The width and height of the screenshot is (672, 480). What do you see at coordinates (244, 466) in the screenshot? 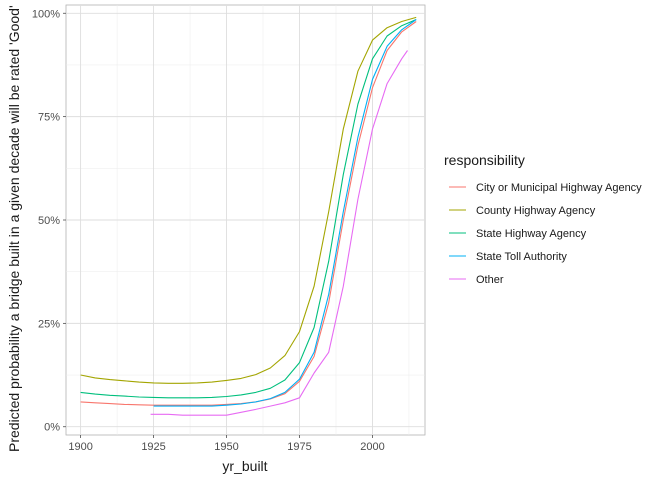
I see `x-axis-title: yr_built` at bounding box center [244, 466].